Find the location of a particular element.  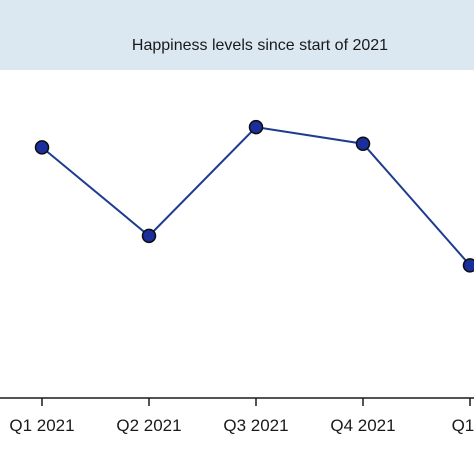

x-tick-label: Q1 2021 is located at coordinates (41, 425).